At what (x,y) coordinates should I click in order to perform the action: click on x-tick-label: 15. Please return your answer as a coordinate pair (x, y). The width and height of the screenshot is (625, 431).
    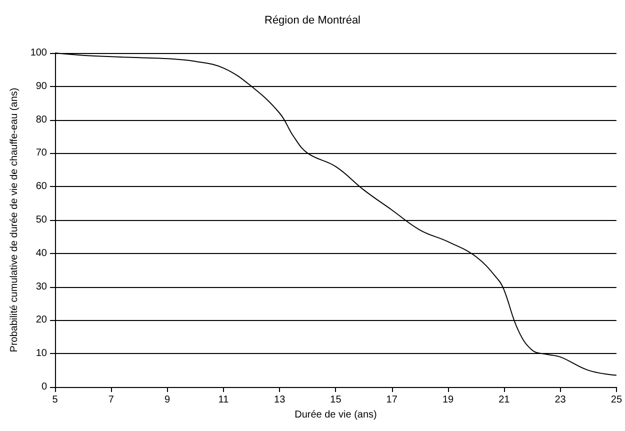
    Looking at the image, I should click on (336, 400).